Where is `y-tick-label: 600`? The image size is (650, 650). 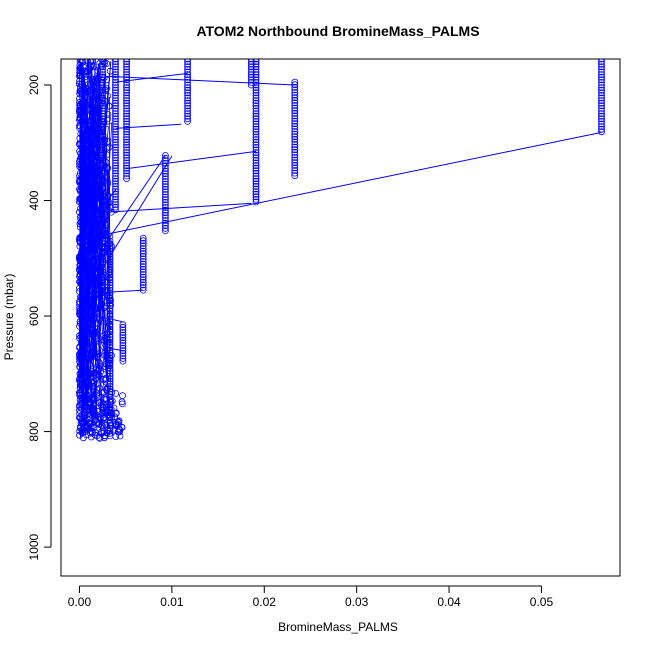 y-tick-label: 600 is located at coordinates (34, 316).